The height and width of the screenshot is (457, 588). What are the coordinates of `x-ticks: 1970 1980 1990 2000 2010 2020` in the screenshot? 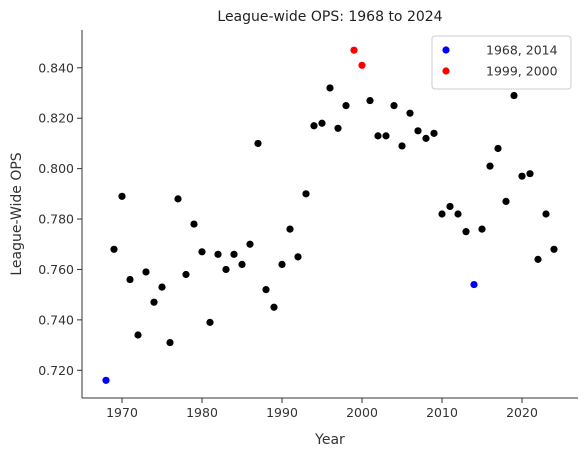 It's located at (322, 409).